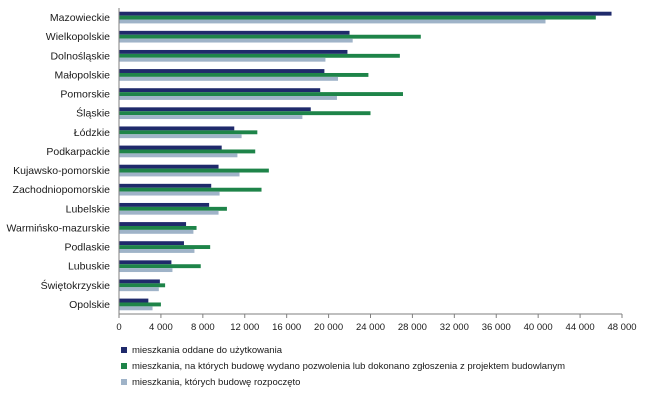  I want to click on category-label: Lubuskie, so click(89, 267).